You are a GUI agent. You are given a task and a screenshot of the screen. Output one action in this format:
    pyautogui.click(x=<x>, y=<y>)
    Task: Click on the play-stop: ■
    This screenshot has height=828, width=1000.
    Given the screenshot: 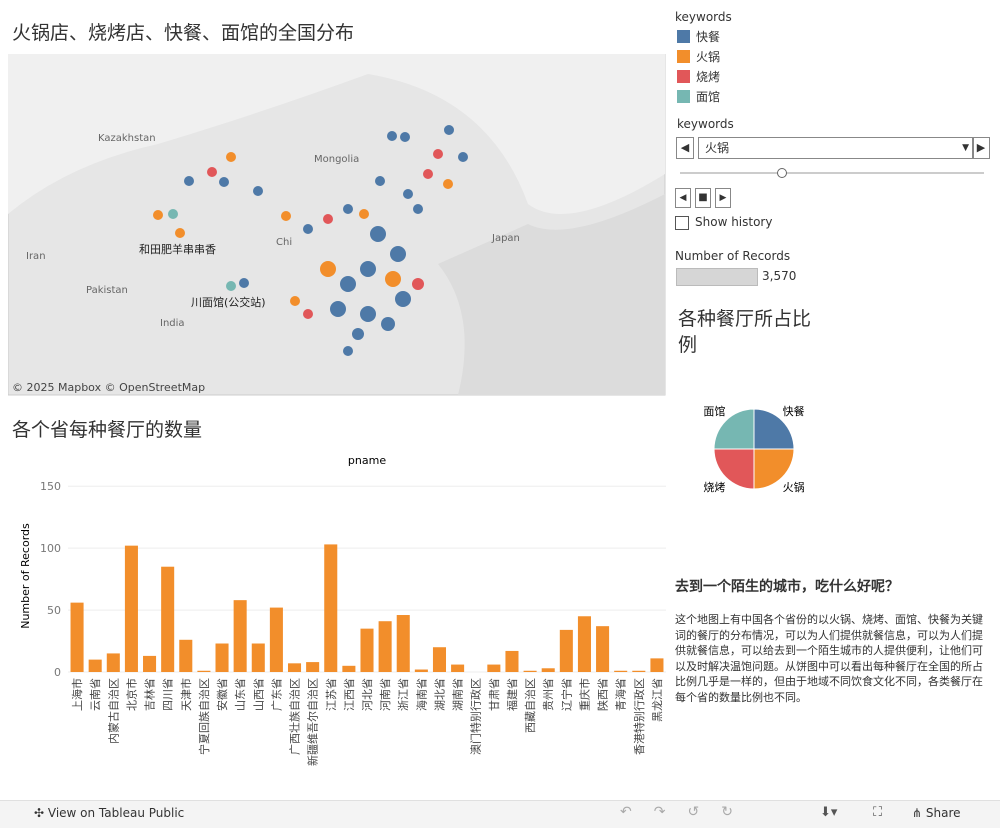 What is the action you would take?
    pyautogui.click(x=703, y=198)
    